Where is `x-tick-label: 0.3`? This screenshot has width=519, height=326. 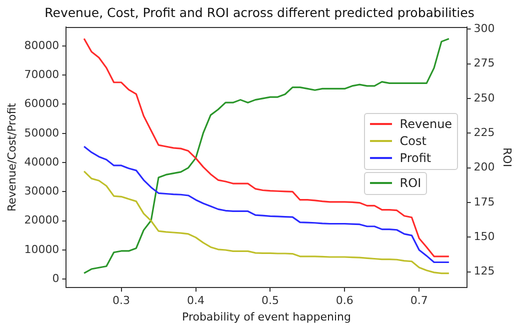 x-tick-label: 0.3 is located at coordinates (121, 301).